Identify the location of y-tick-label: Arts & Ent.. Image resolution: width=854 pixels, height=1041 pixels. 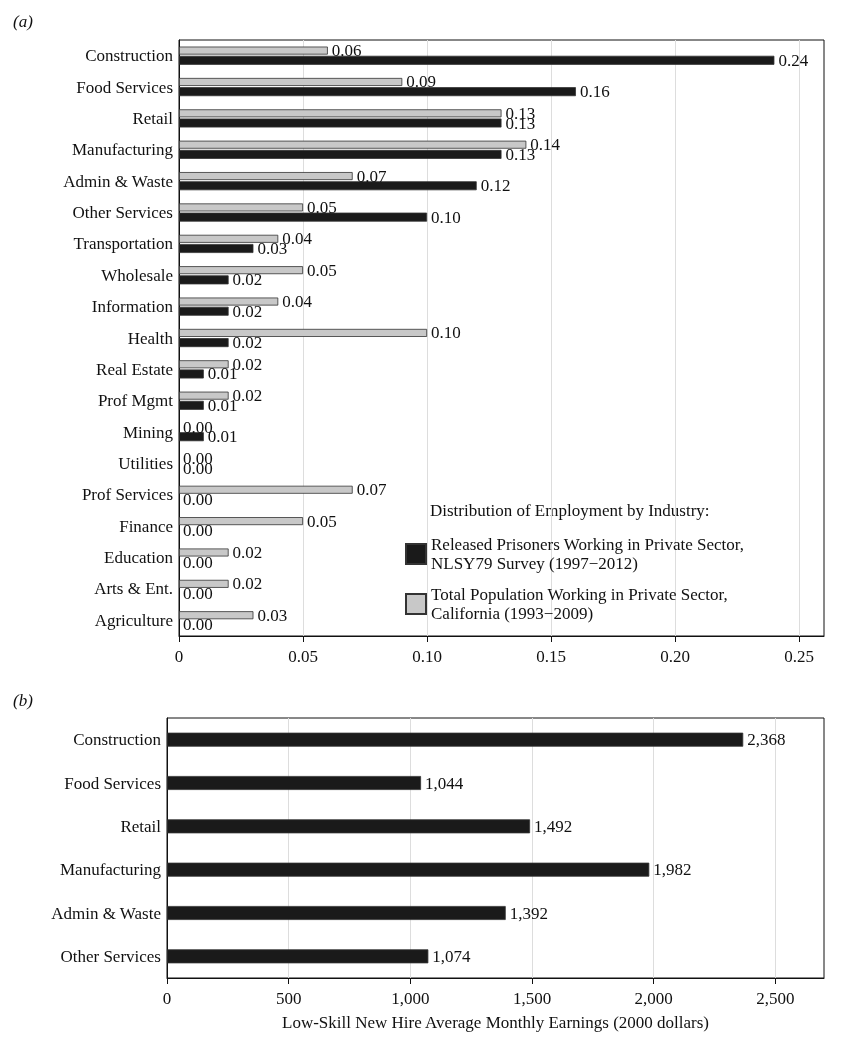
(133, 589).